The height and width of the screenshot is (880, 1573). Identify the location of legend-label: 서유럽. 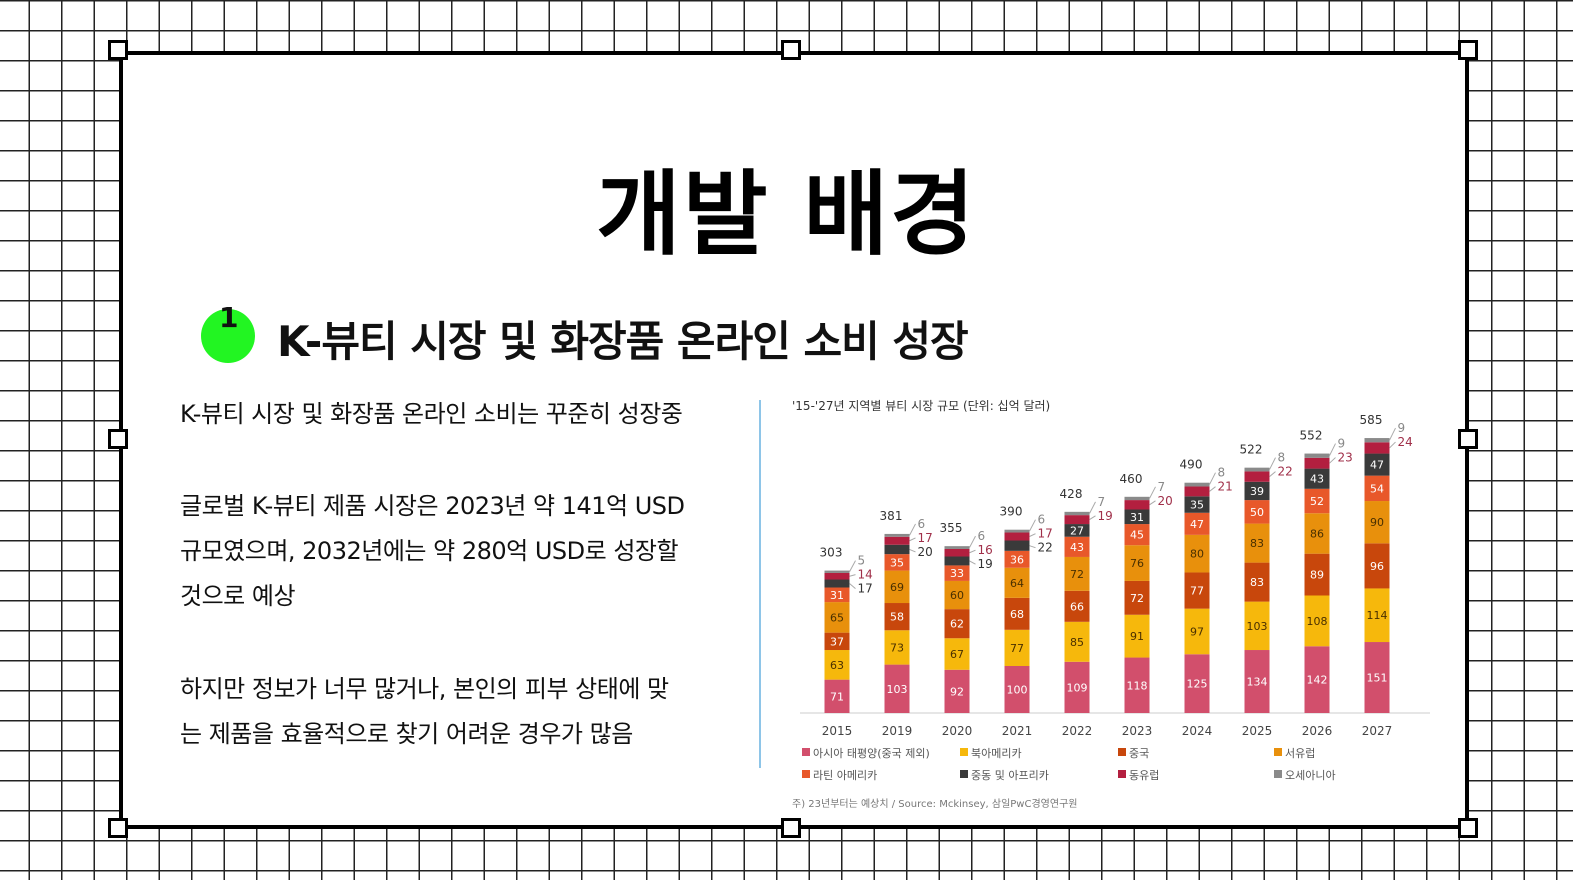
(1300, 753).